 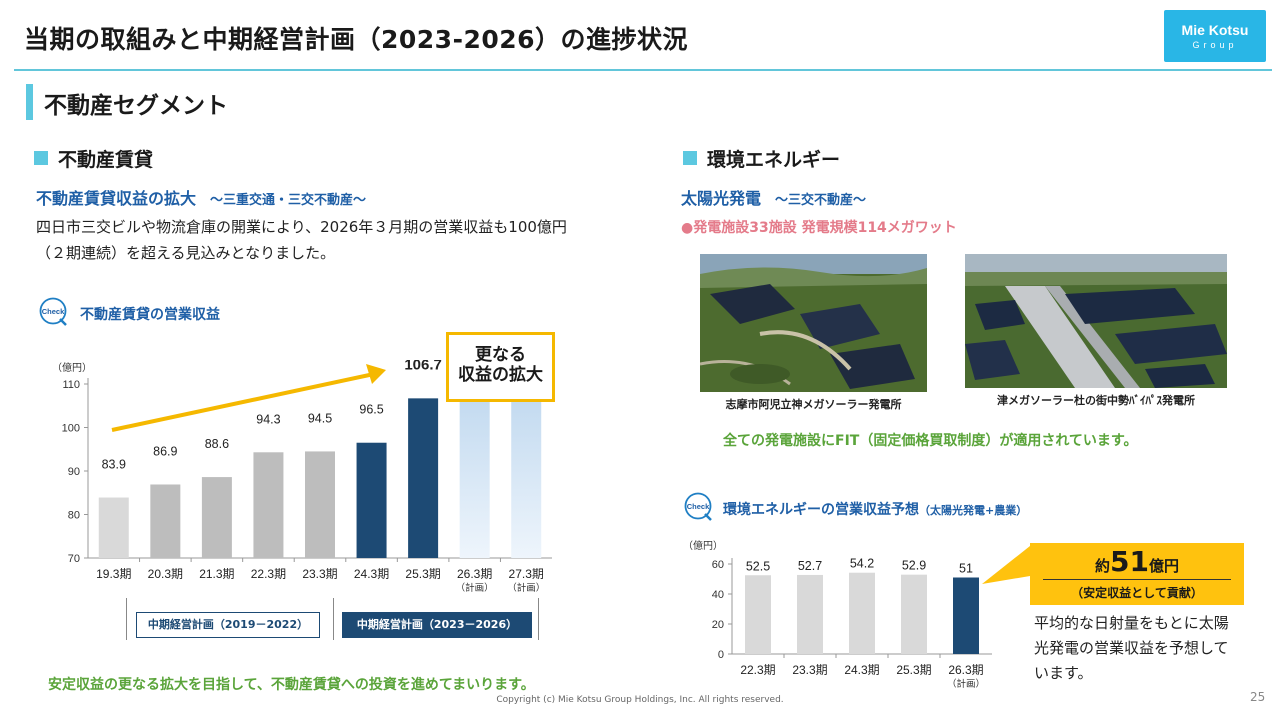 I want to click on data-label: 94.3, so click(x=268, y=419).